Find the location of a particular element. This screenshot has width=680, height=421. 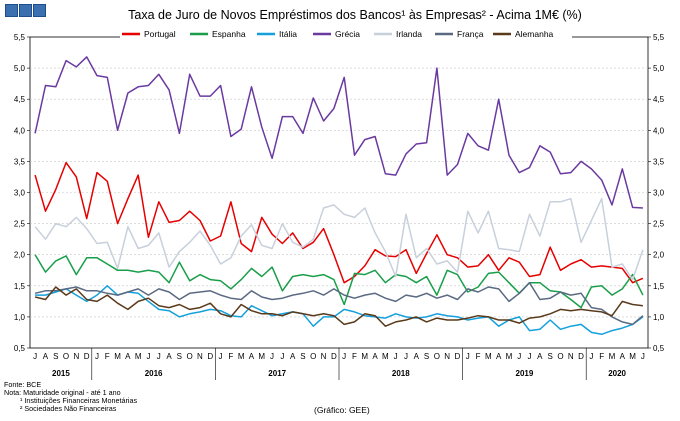

x-year-label: 2019 is located at coordinates (525, 373).